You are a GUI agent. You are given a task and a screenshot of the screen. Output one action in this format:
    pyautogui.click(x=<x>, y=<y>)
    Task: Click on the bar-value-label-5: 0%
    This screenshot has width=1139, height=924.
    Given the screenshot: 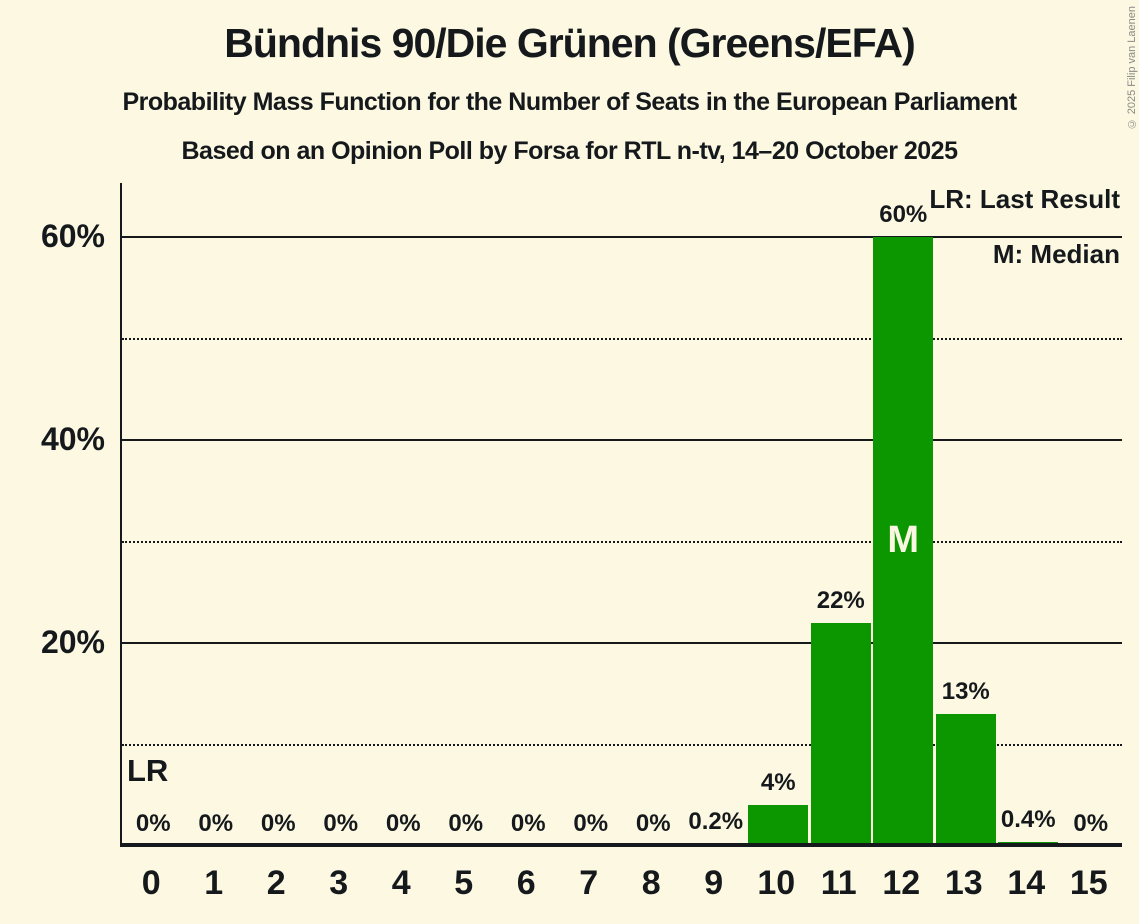 What is the action you would take?
    pyautogui.click(x=466, y=823)
    